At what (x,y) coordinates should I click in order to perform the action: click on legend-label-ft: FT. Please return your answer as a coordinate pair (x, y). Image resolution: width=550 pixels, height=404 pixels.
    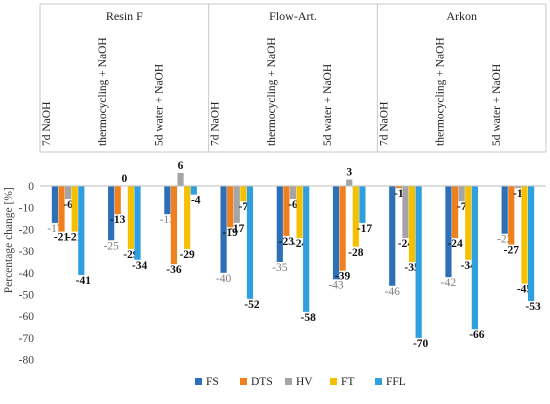
    Looking at the image, I should click on (347, 382).